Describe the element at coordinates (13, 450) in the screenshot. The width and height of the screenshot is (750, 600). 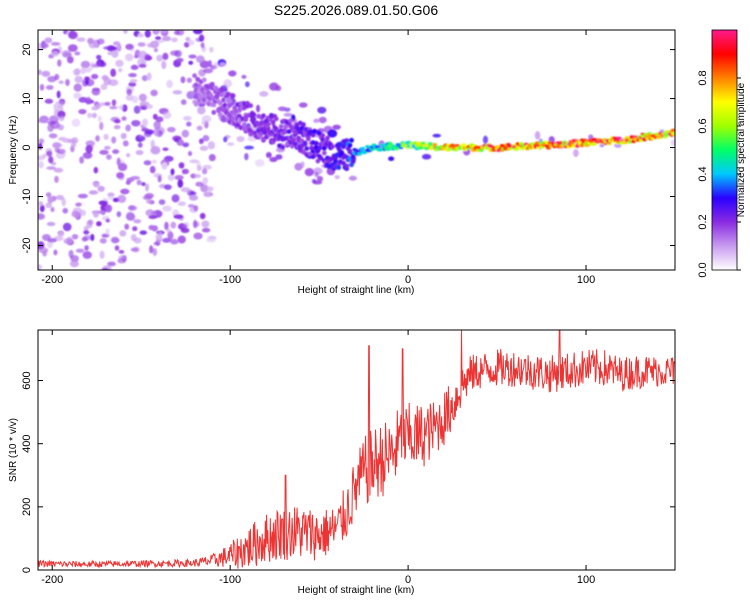
I see `snr-y-label: SNR (10 * v/v)` at that location.